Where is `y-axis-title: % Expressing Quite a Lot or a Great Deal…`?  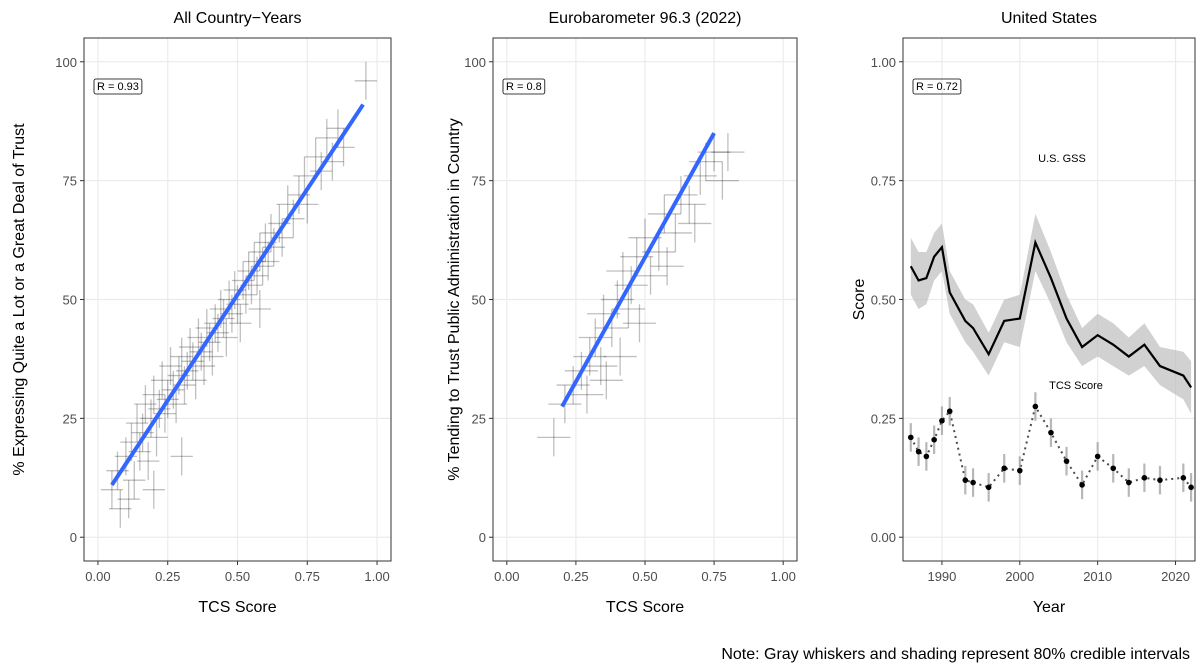 y-axis-title: % Expressing Quite a Lot or a Great Deal… is located at coordinates (19, 299).